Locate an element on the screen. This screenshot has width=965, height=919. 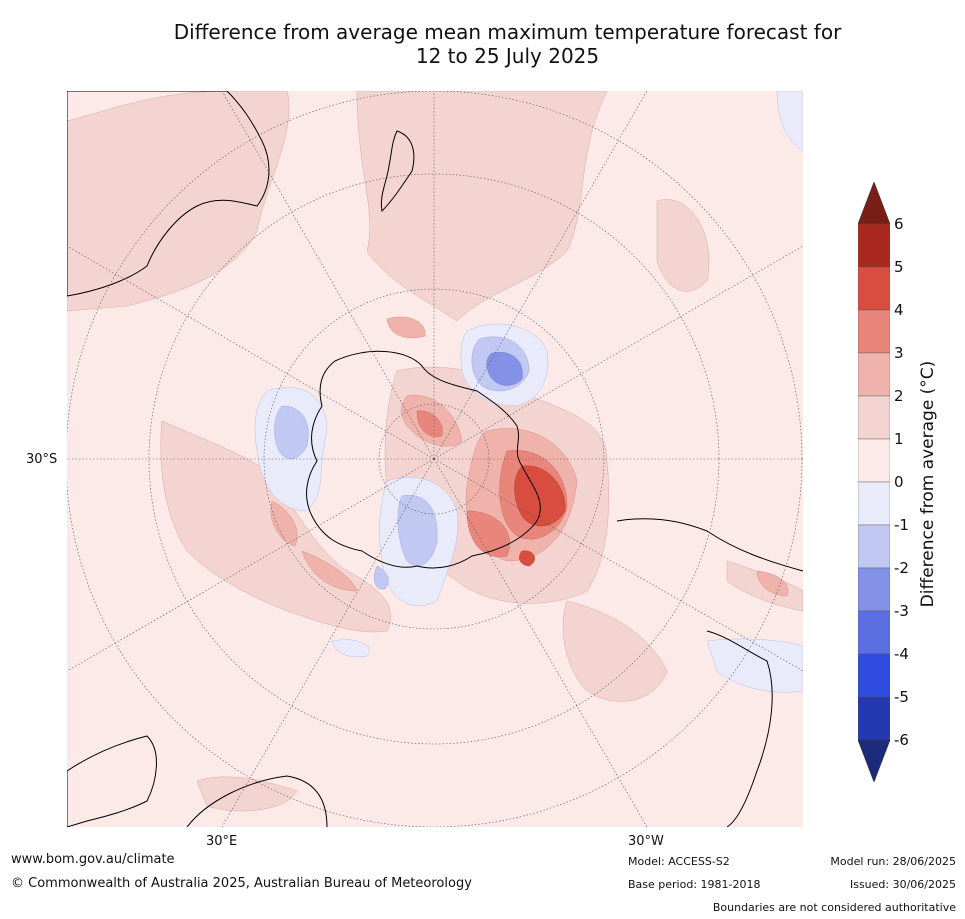
colorbar-tick-label: 3 is located at coordinates (899, 353).